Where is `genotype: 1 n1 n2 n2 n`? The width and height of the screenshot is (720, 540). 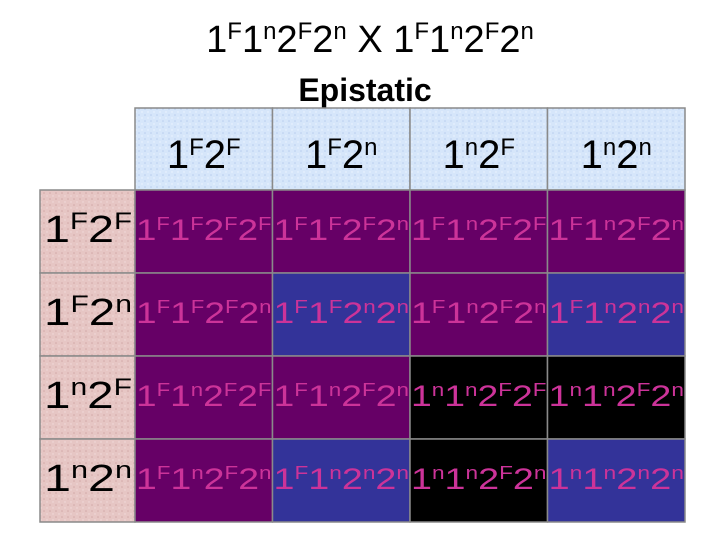 genotype: 1 n1 n2 n2 n is located at coordinates (617, 479).